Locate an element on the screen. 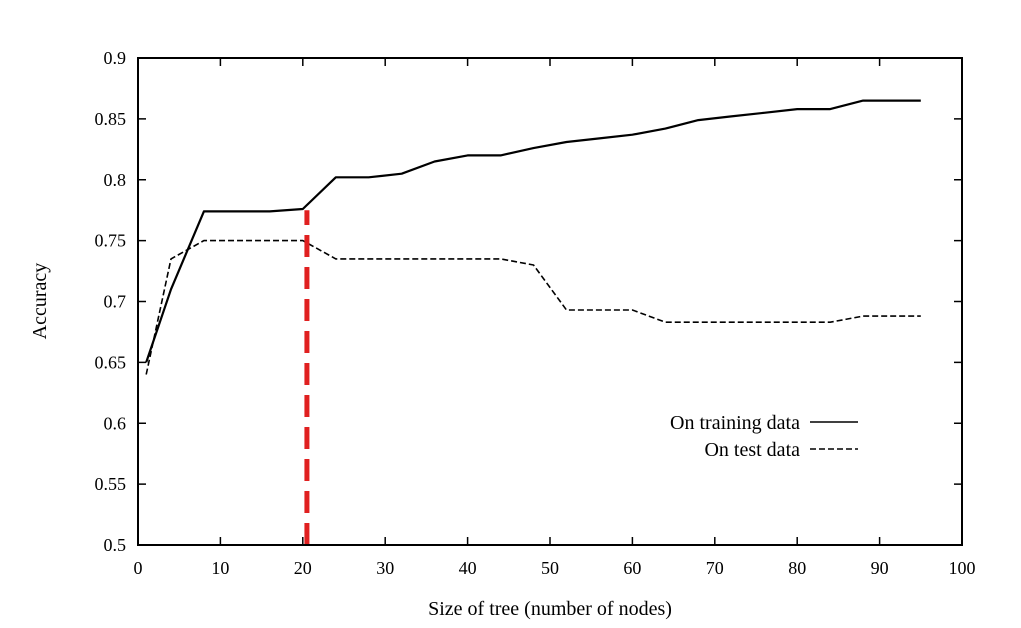 The width and height of the screenshot is (1021, 628). x-tick-label: 100 is located at coordinates (962, 568).